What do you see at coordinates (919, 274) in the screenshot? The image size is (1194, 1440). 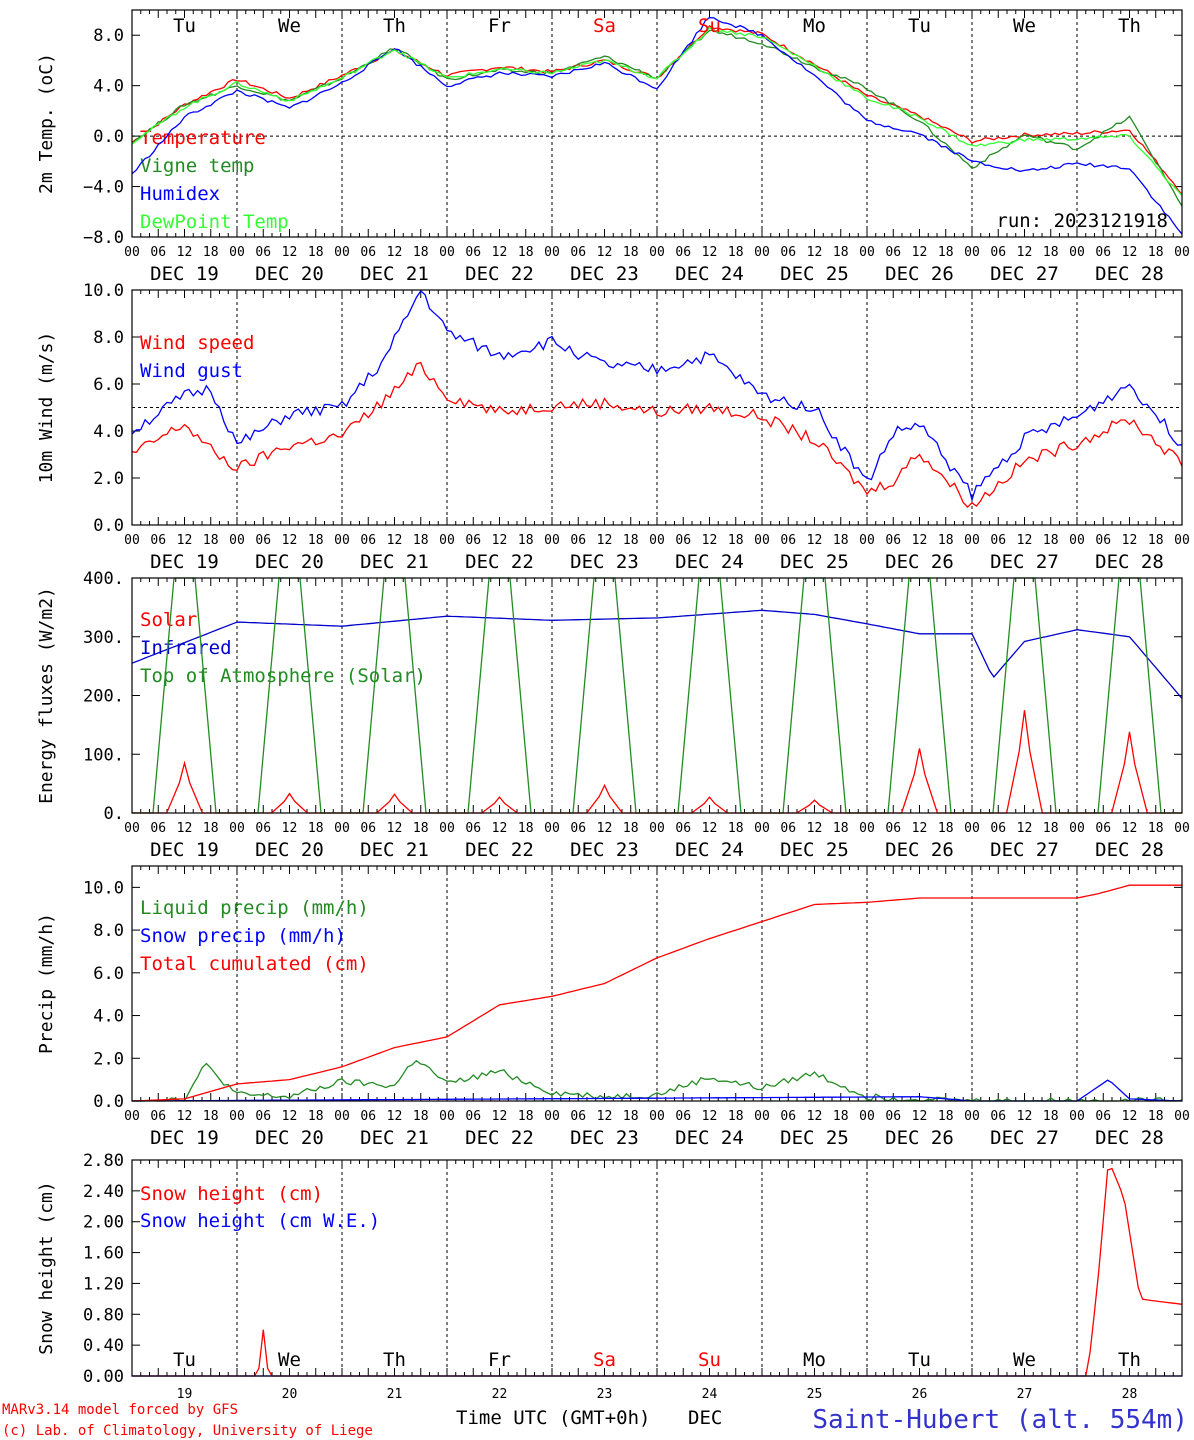 I see `date-label: DEC 26` at bounding box center [919, 274].